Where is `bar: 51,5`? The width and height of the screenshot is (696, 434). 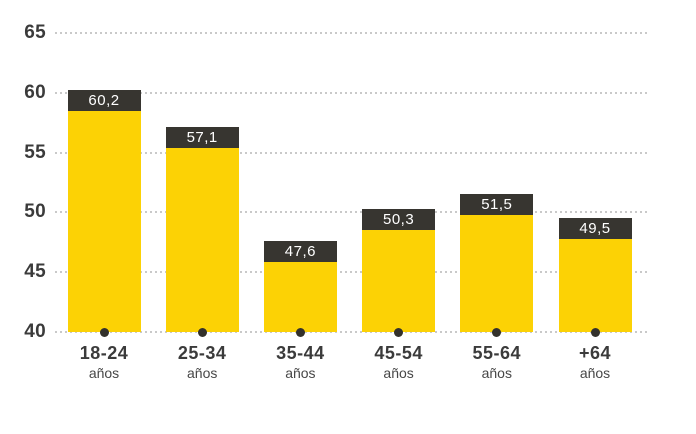
bar: 51,5 is located at coordinates (497, 263).